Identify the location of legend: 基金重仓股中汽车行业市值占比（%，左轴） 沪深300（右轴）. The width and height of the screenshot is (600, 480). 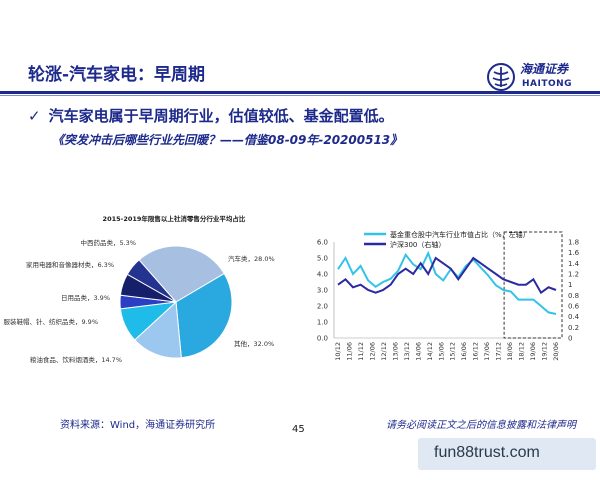
(447, 239).